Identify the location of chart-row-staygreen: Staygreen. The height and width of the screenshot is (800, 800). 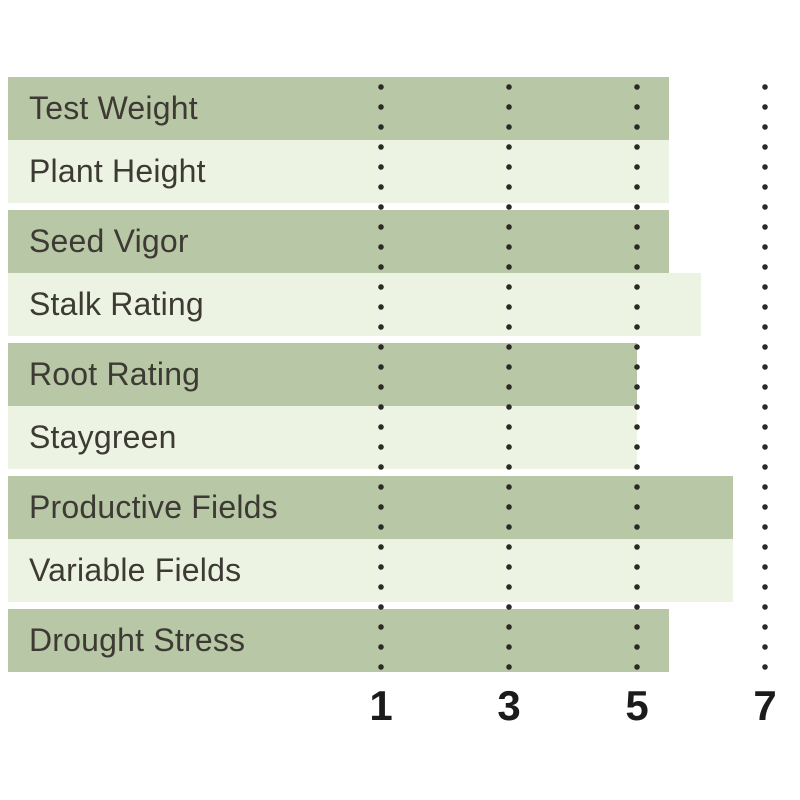
(322, 437).